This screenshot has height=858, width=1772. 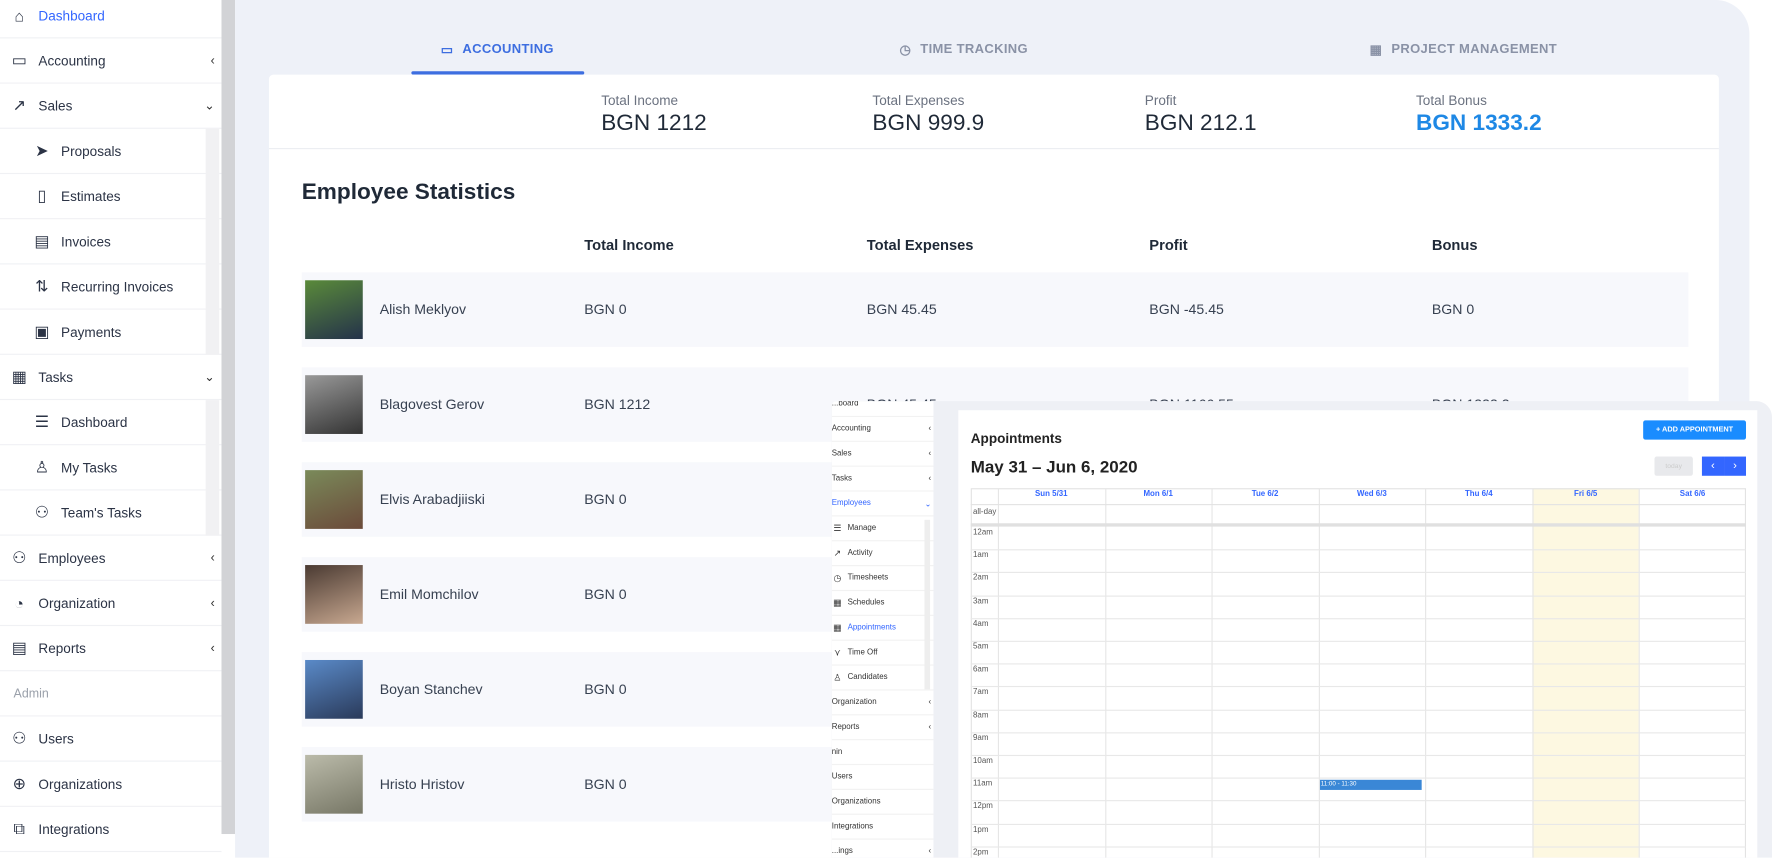 I want to click on sidebar-item-invoices: ▤ Invoices, so click(x=111, y=242).